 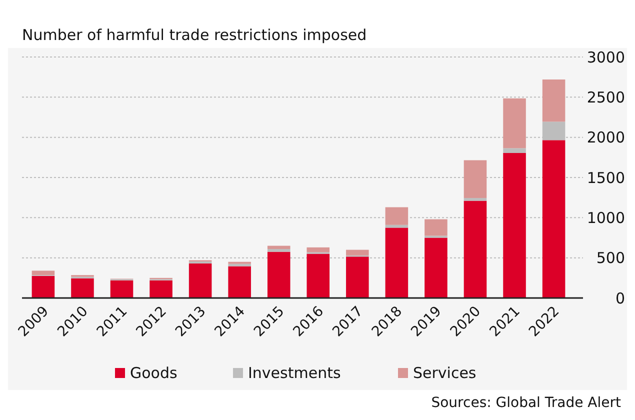 I want to click on y-tick-label: 1000, so click(x=605, y=217).